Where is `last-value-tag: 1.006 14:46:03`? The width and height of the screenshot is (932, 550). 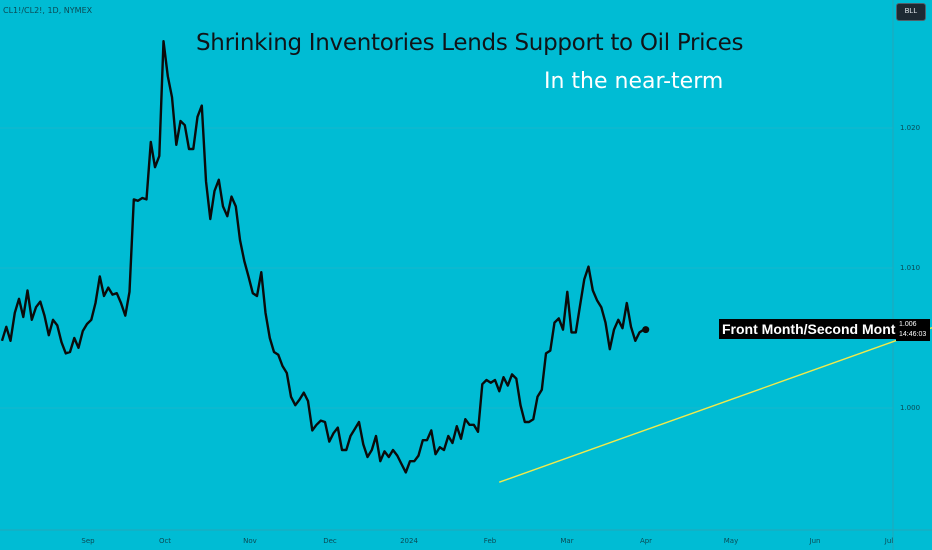
last-value-tag: 1.006 14:46:03 is located at coordinates (913, 330).